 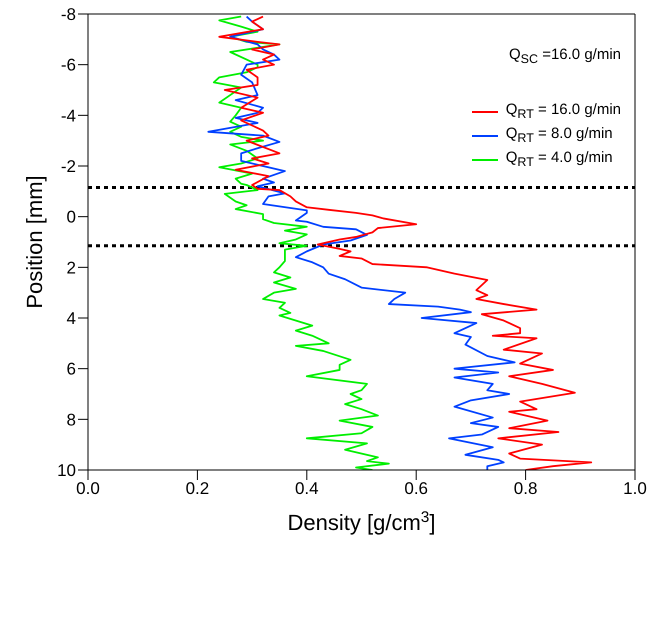 I want to click on y-tick-label: 0, so click(x=71, y=217).